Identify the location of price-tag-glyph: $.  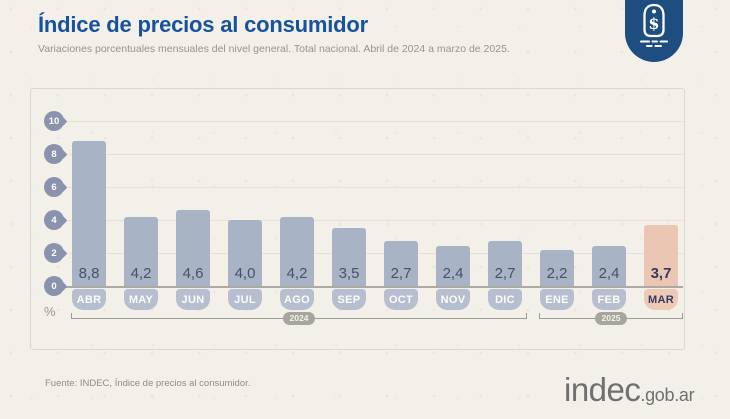
(654, 25).